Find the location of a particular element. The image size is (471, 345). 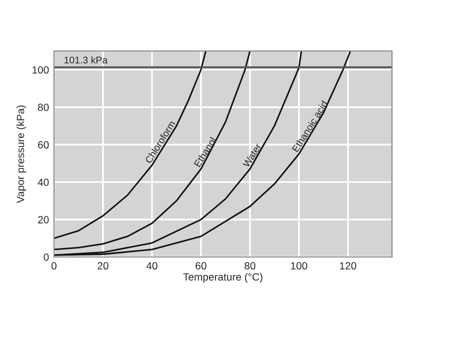

x-tick-label: 60 is located at coordinates (201, 266).